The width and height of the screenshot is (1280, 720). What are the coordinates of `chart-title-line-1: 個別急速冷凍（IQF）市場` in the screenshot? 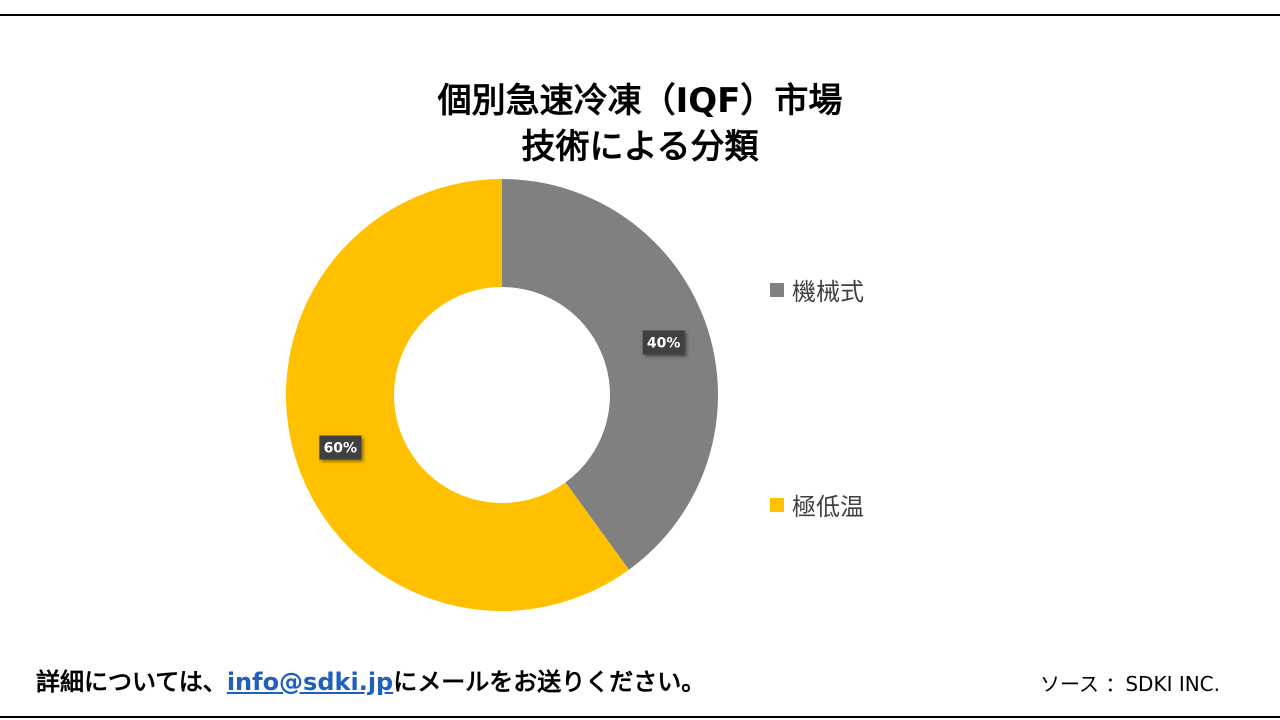 It's located at (640, 101).